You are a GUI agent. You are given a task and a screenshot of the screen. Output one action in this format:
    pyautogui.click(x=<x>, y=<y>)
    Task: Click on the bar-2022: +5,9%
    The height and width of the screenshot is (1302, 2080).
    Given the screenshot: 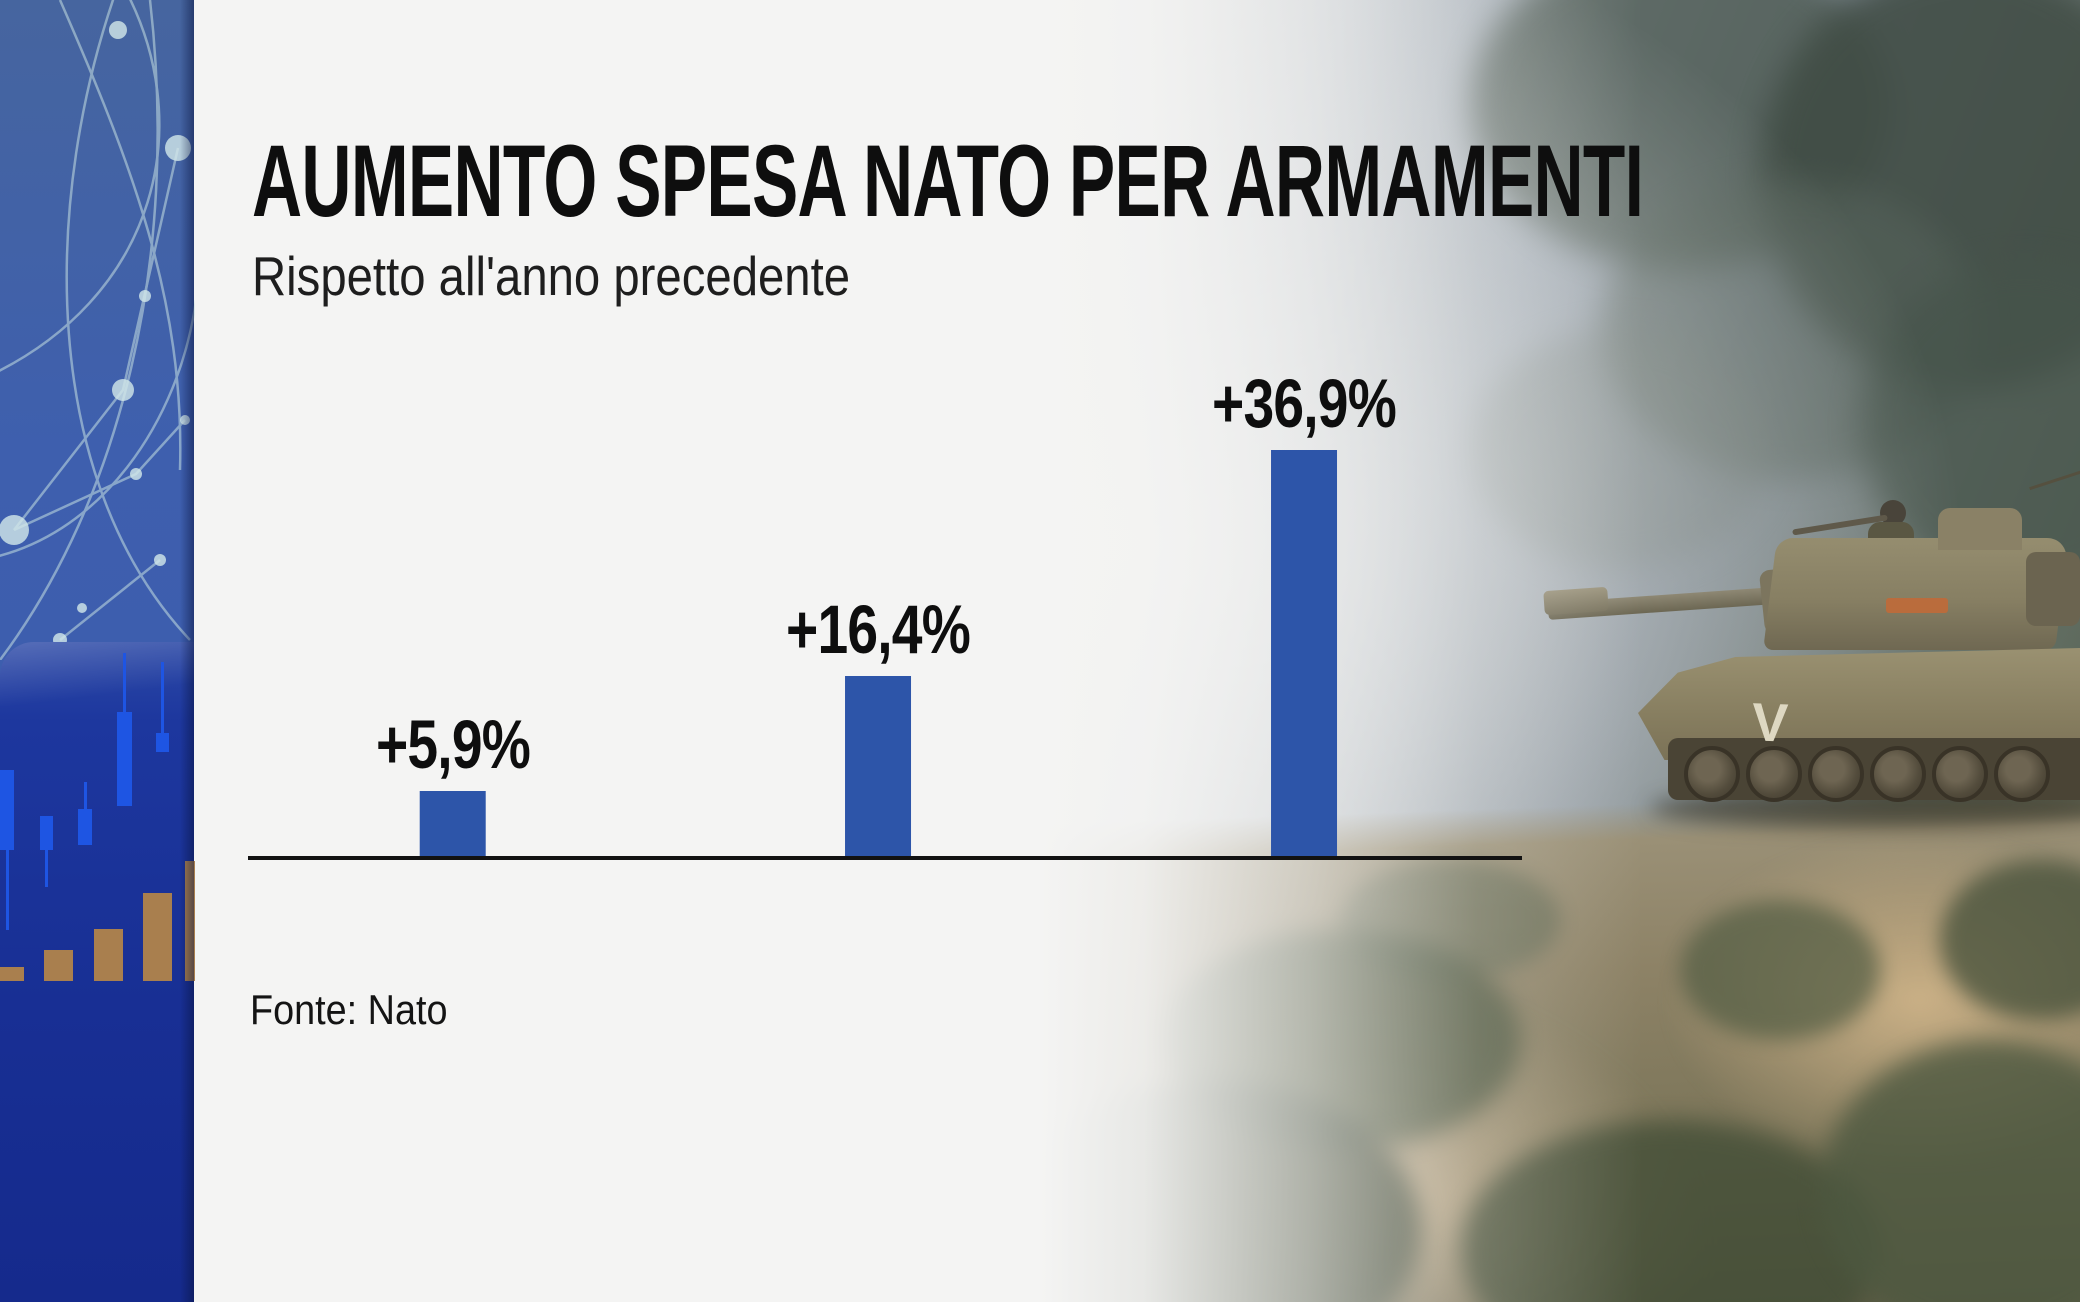 What is the action you would take?
    pyautogui.click(x=453, y=783)
    